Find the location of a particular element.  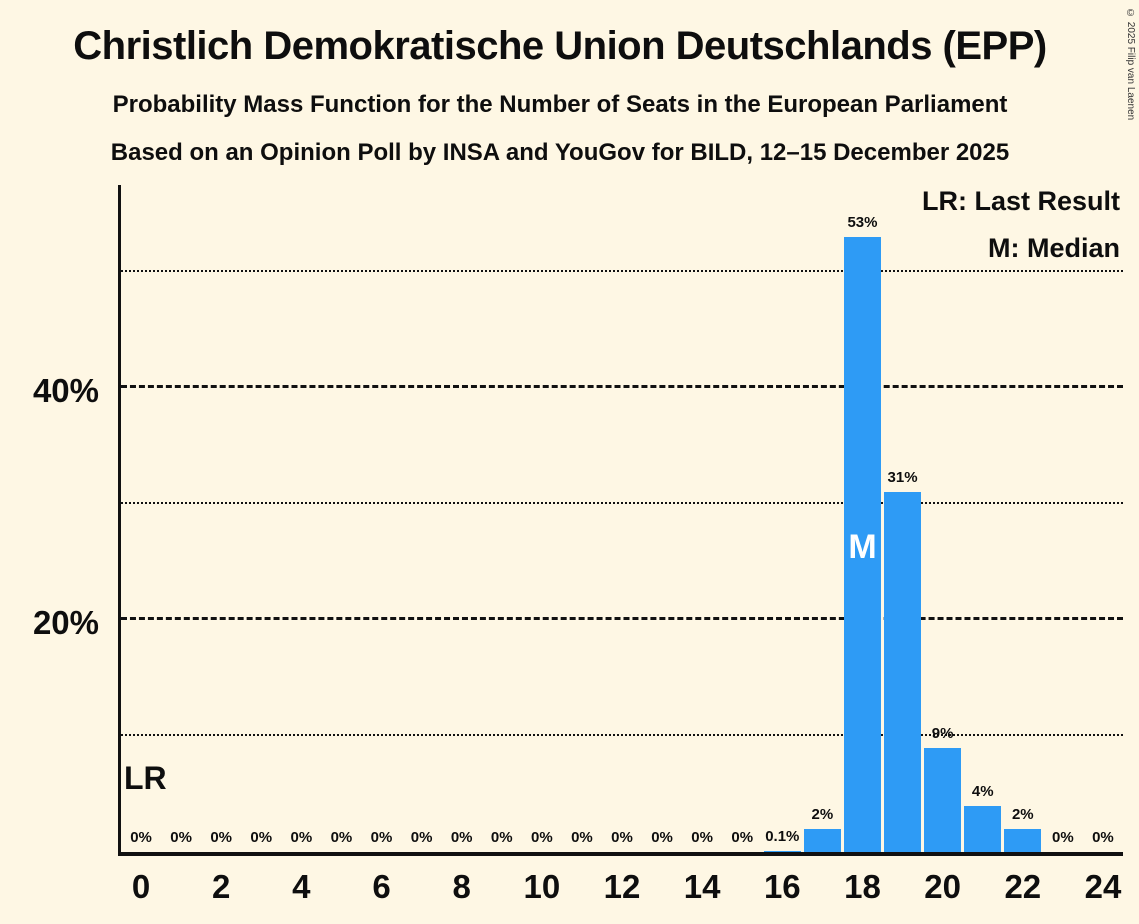

legend-last-result: LR: Last Result is located at coordinates (1020, 201).